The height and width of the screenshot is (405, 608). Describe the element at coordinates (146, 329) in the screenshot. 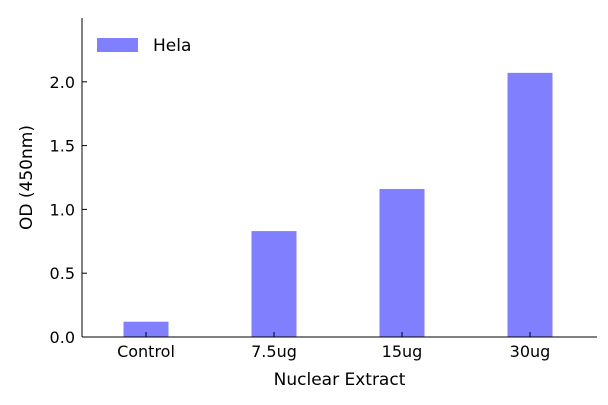

I see `bar-control` at that location.